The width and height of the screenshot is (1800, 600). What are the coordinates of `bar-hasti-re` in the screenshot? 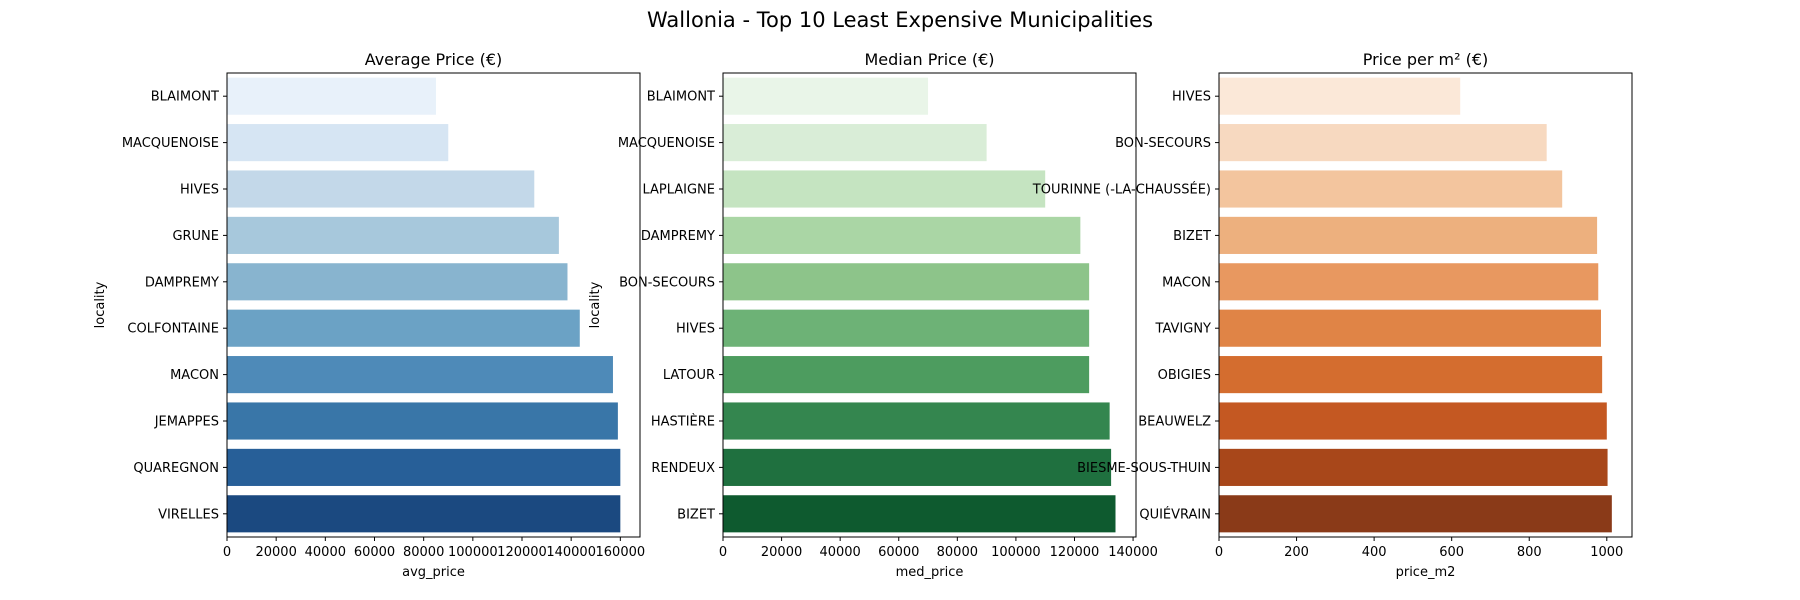 It's located at (916, 421).